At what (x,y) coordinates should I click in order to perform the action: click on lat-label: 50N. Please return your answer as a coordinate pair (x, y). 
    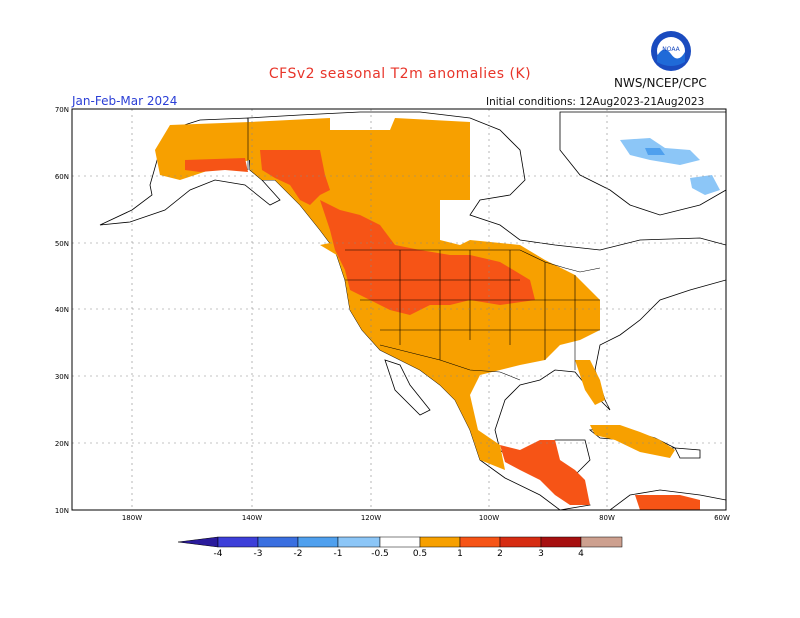
    Looking at the image, I should click on (62, 244).